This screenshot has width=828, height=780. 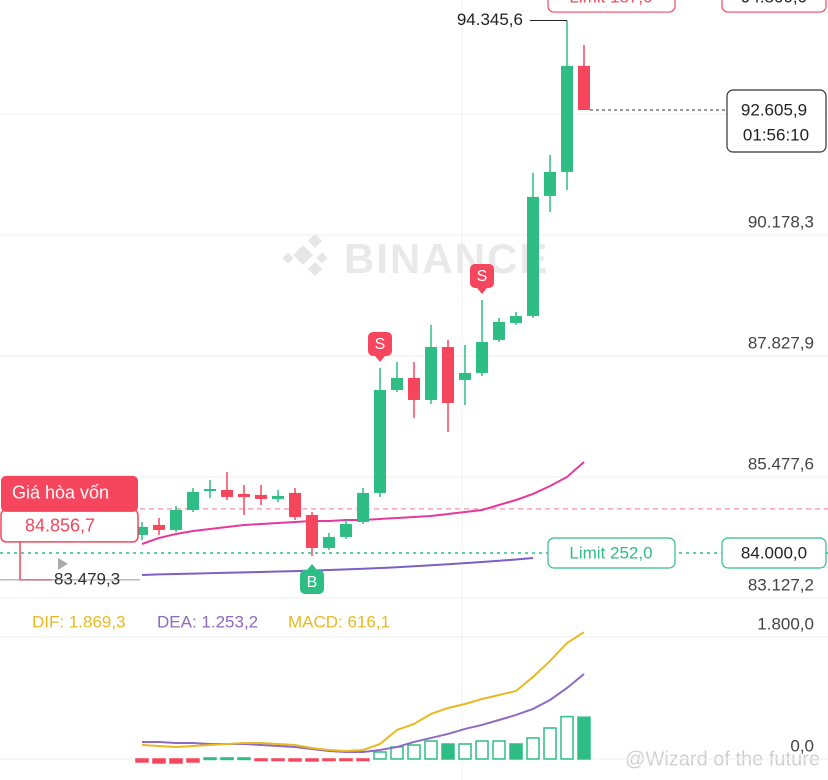 I want to click on order-label: Limit 252,0, so click(x=610, y=552).